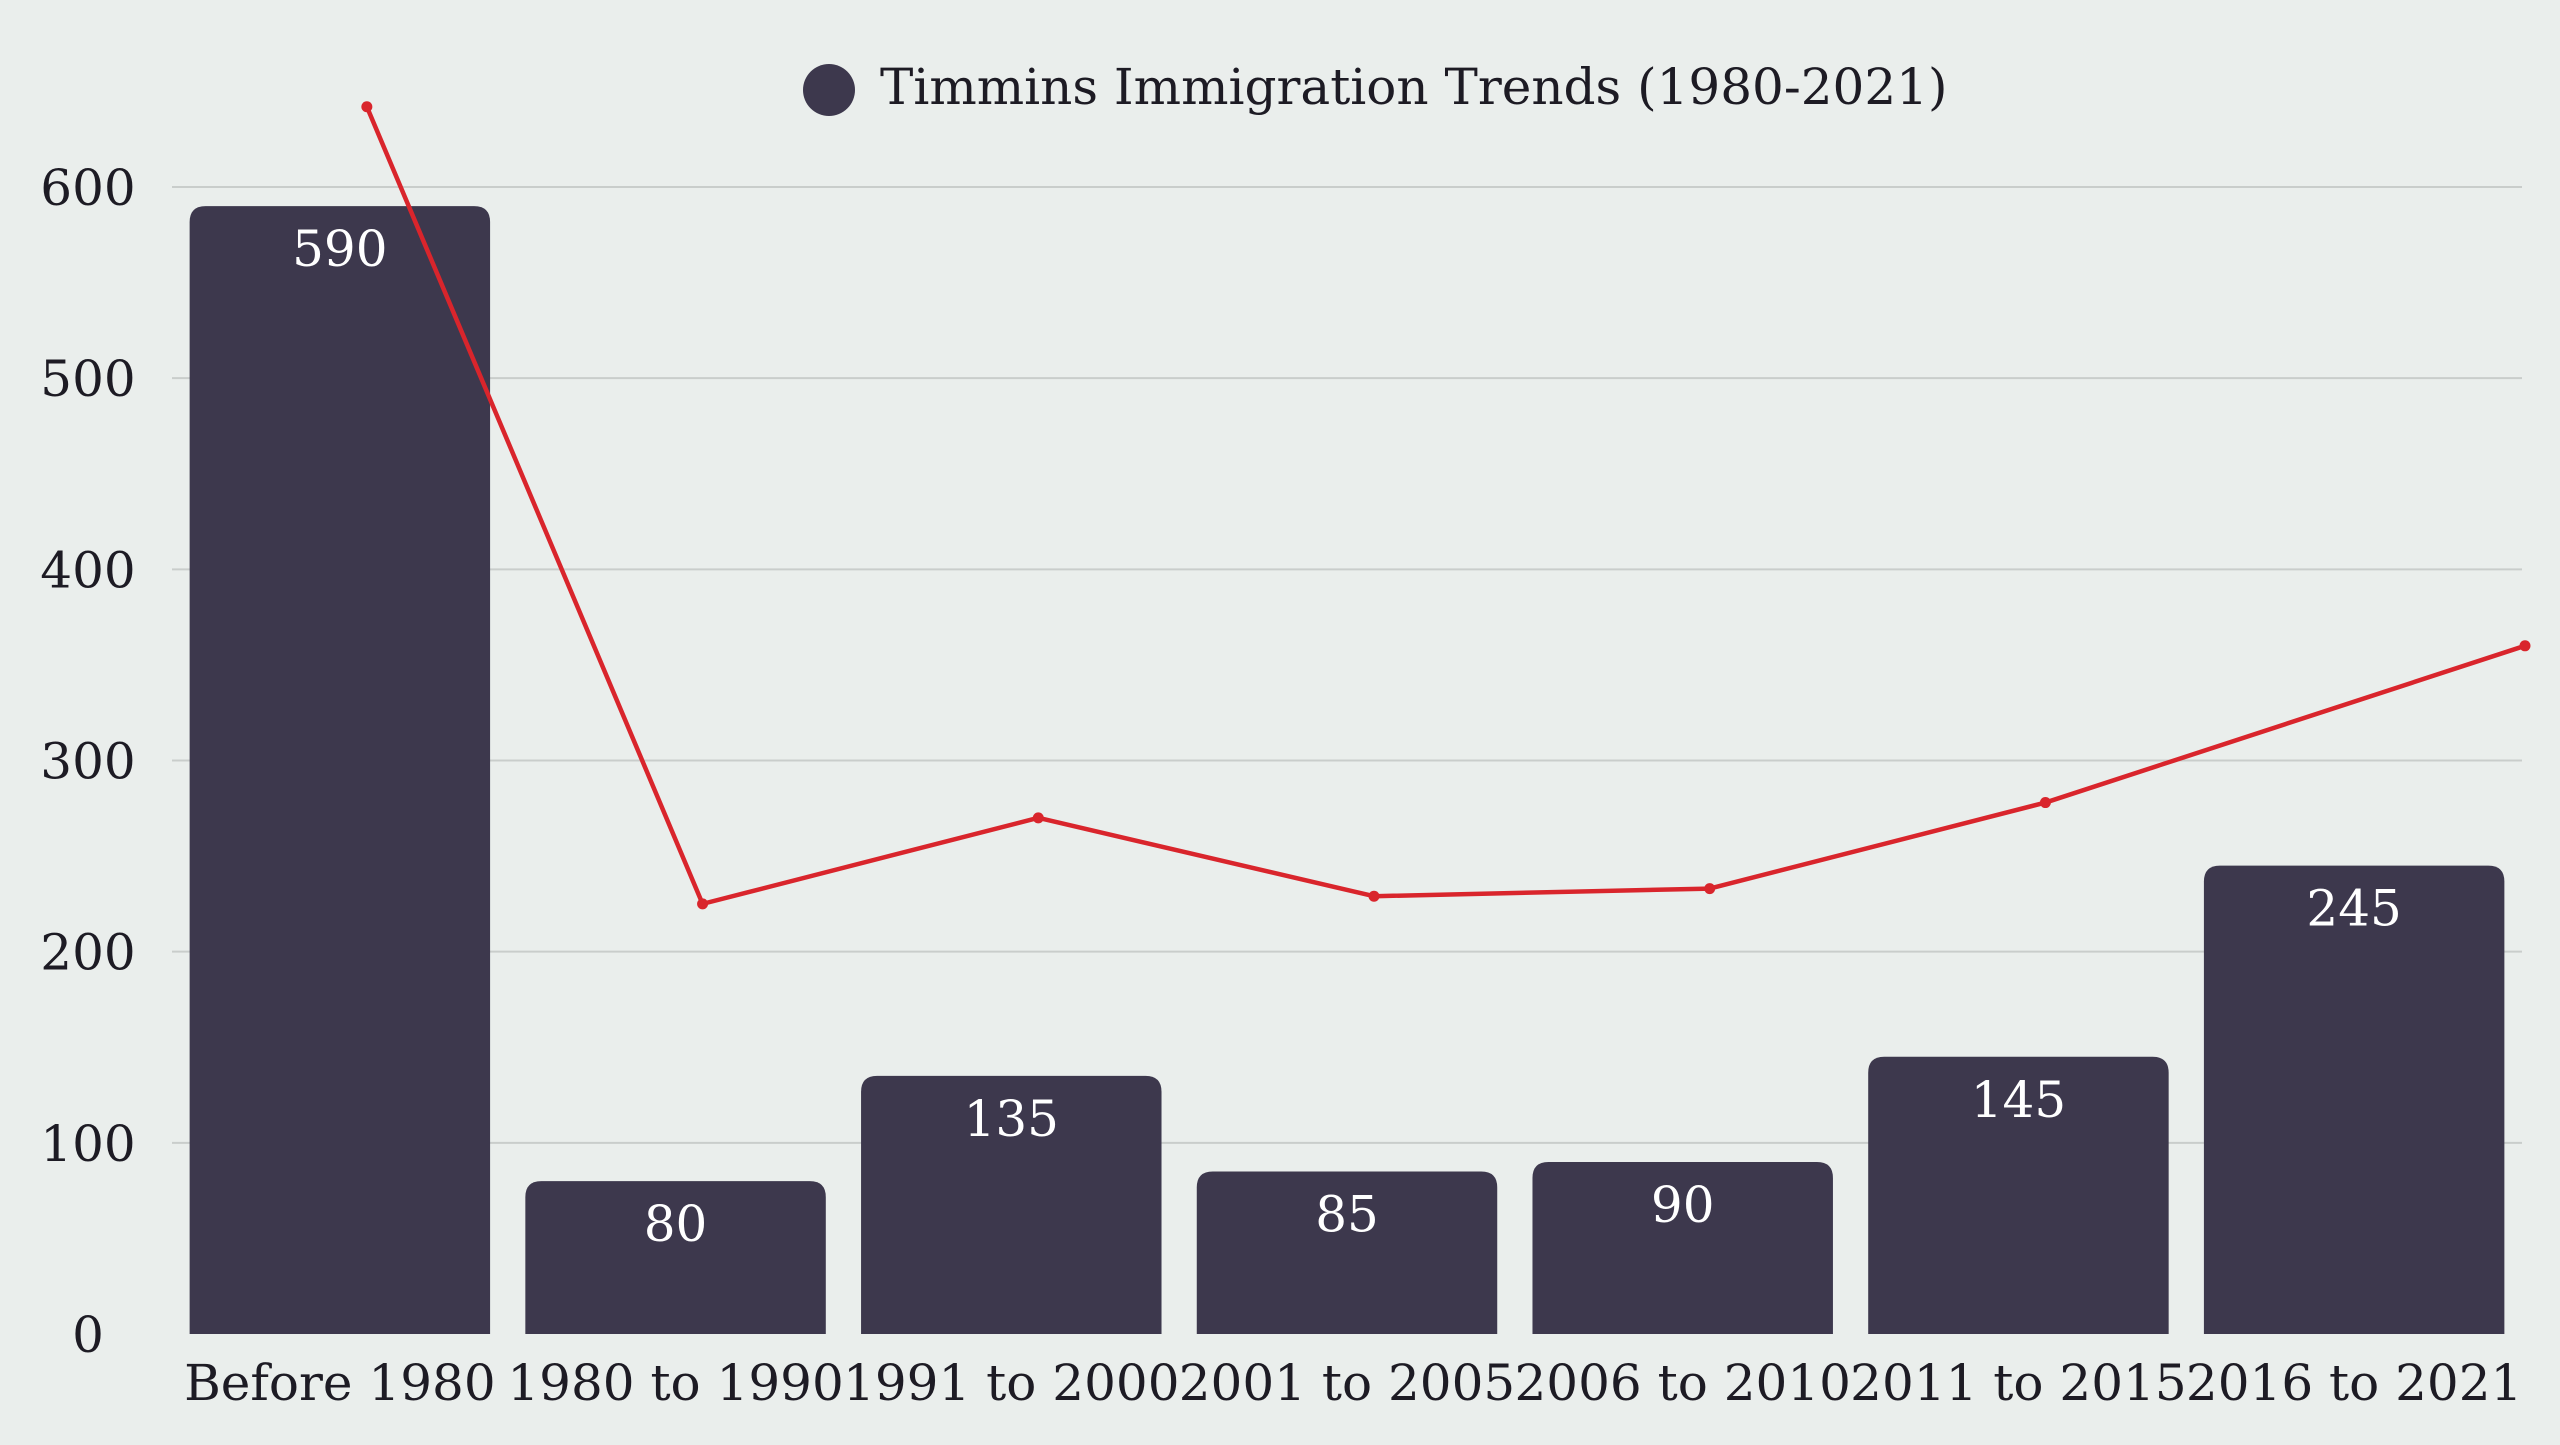 The width and height of the screenshot is (2560, 1445). I want to click on bar-value-label: 590, so click(339, 249).